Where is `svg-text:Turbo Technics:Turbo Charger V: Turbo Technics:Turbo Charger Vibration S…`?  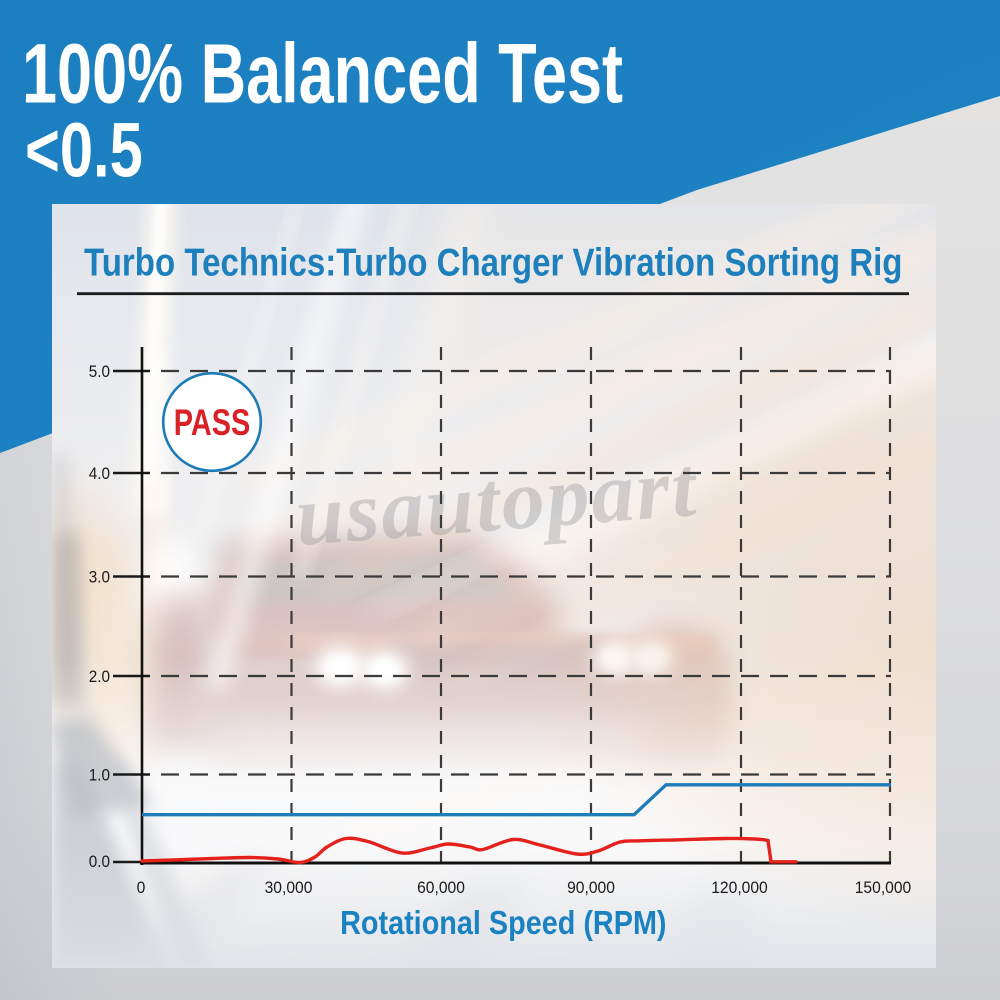 svg-text:Turbo Technics:Turbo Charger V: Turbo Technics:Turbo Charger Vibration S… is located at coordinates (493, 262).